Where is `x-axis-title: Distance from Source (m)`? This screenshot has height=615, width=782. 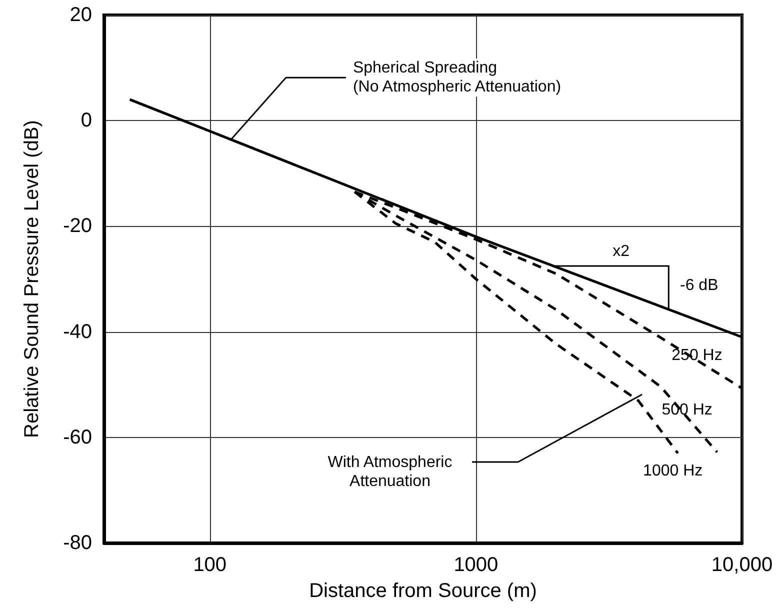
x-axis-title: Distance from Source (m) is located at coordinates (423, 591).